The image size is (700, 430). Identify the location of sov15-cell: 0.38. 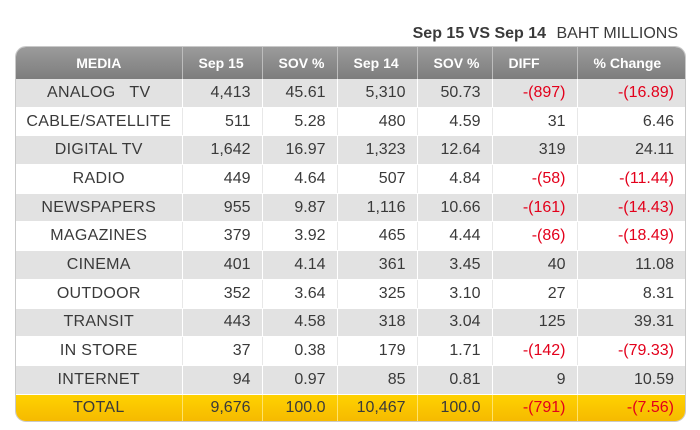
(300, 351).